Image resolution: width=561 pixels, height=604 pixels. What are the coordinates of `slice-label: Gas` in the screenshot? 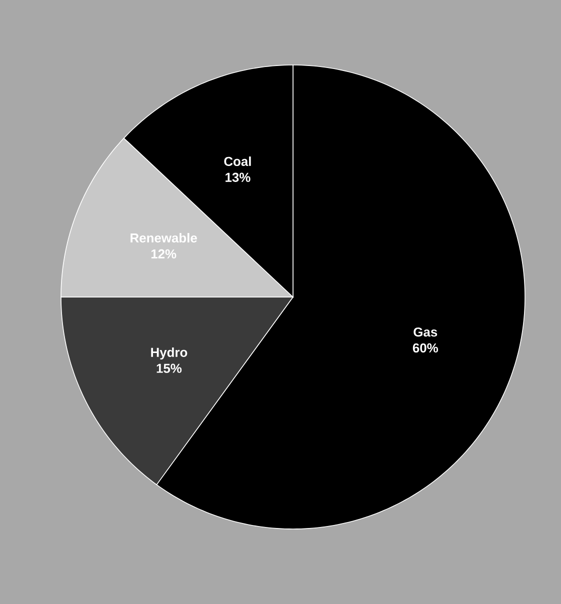 It's located at (426, 332).